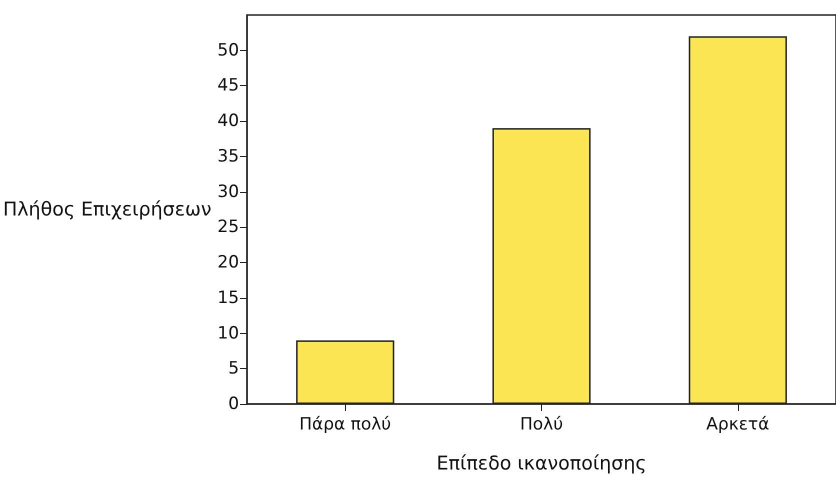 The image size is (836, 480). I want to click on y-tick-label: 50, so click(228, 50).